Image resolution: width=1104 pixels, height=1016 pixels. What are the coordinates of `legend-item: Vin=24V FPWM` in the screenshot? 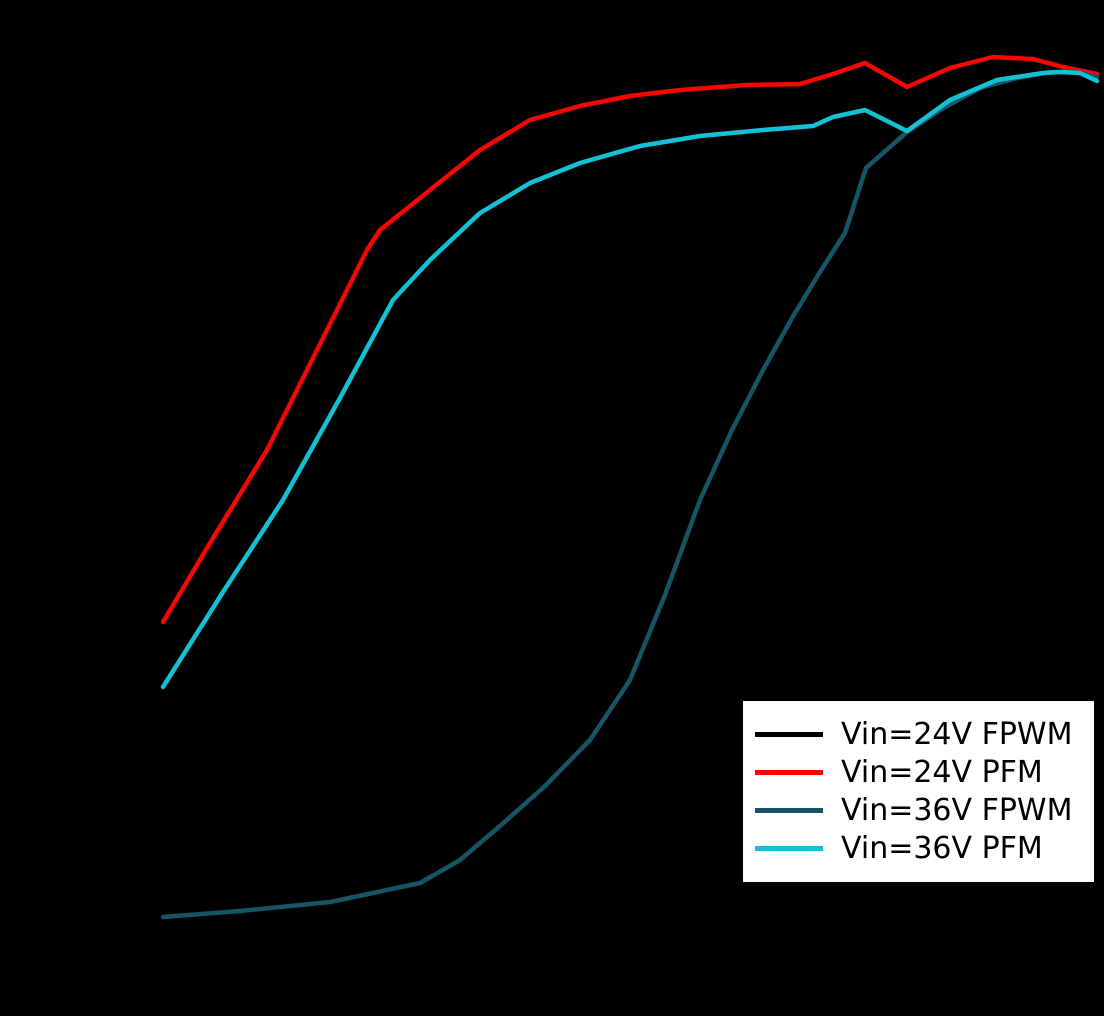 It's located at (924, 735).